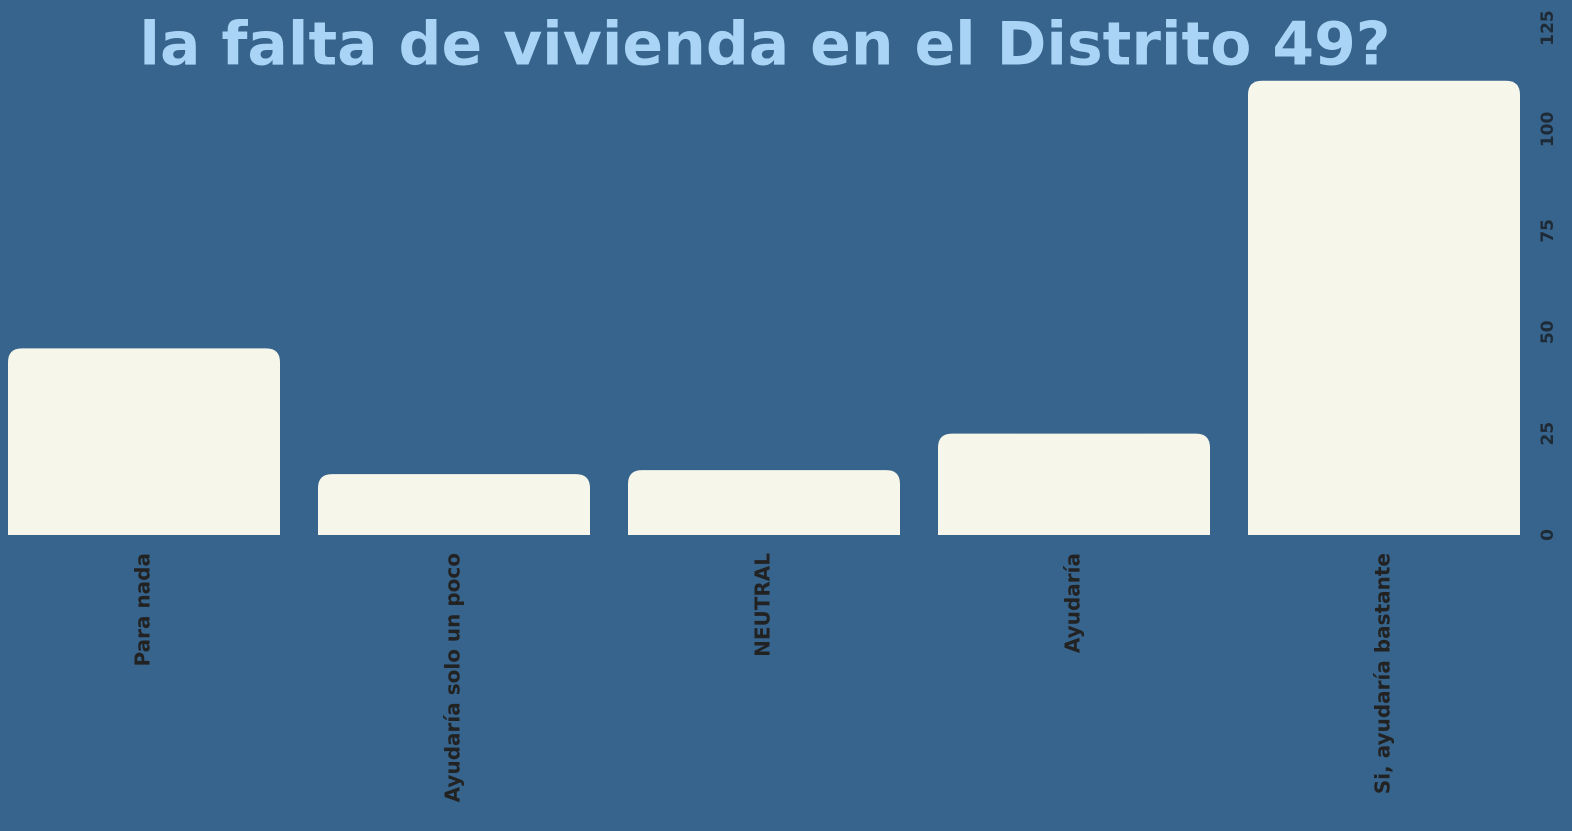  Describe the element at coordinates (1548, 434) in the screenshot. I see `y-tick-label: 25` at that location.